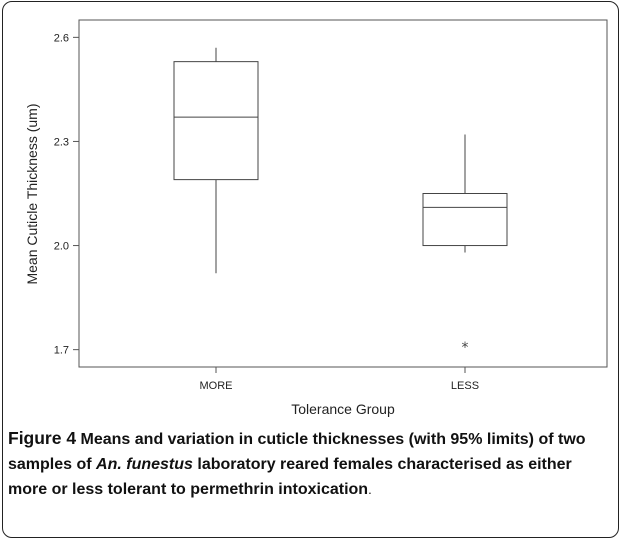 This screenshot has height=542, width=624. What do you see at coordinates (339, 379) in the screenshot?
I see `x-axis: MORE LESS` at bounding box center [339, 379].